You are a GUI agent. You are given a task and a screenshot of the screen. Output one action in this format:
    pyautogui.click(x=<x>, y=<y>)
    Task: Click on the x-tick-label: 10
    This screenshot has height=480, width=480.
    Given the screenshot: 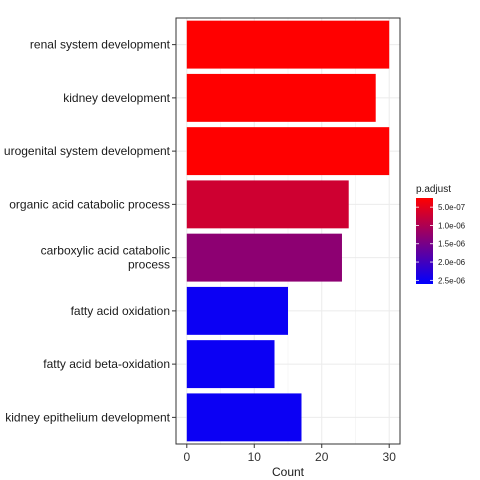 What is the action you would take?
    pyautogui.click(x=255, y=457)
    